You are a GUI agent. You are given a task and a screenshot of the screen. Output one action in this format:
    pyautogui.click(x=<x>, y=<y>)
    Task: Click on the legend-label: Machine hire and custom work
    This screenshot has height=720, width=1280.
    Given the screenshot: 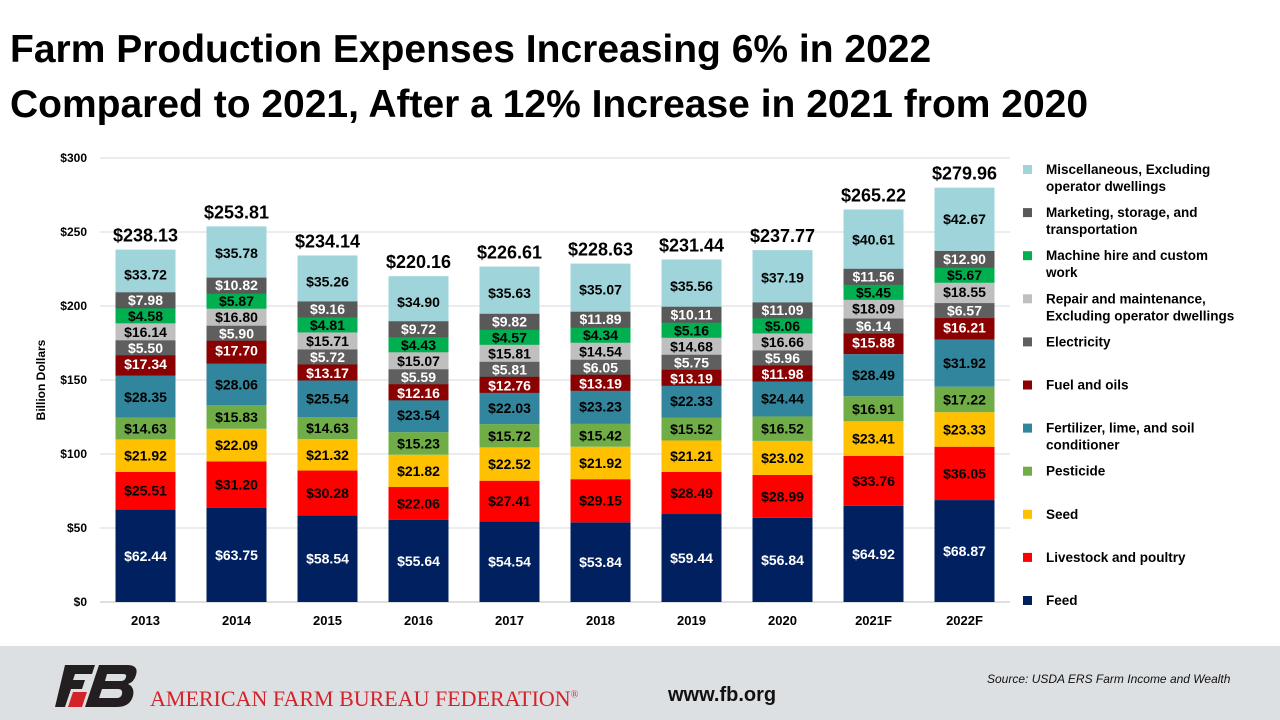 What is the action you would take?
    pyautogui.click(x=1126, y=264)
    